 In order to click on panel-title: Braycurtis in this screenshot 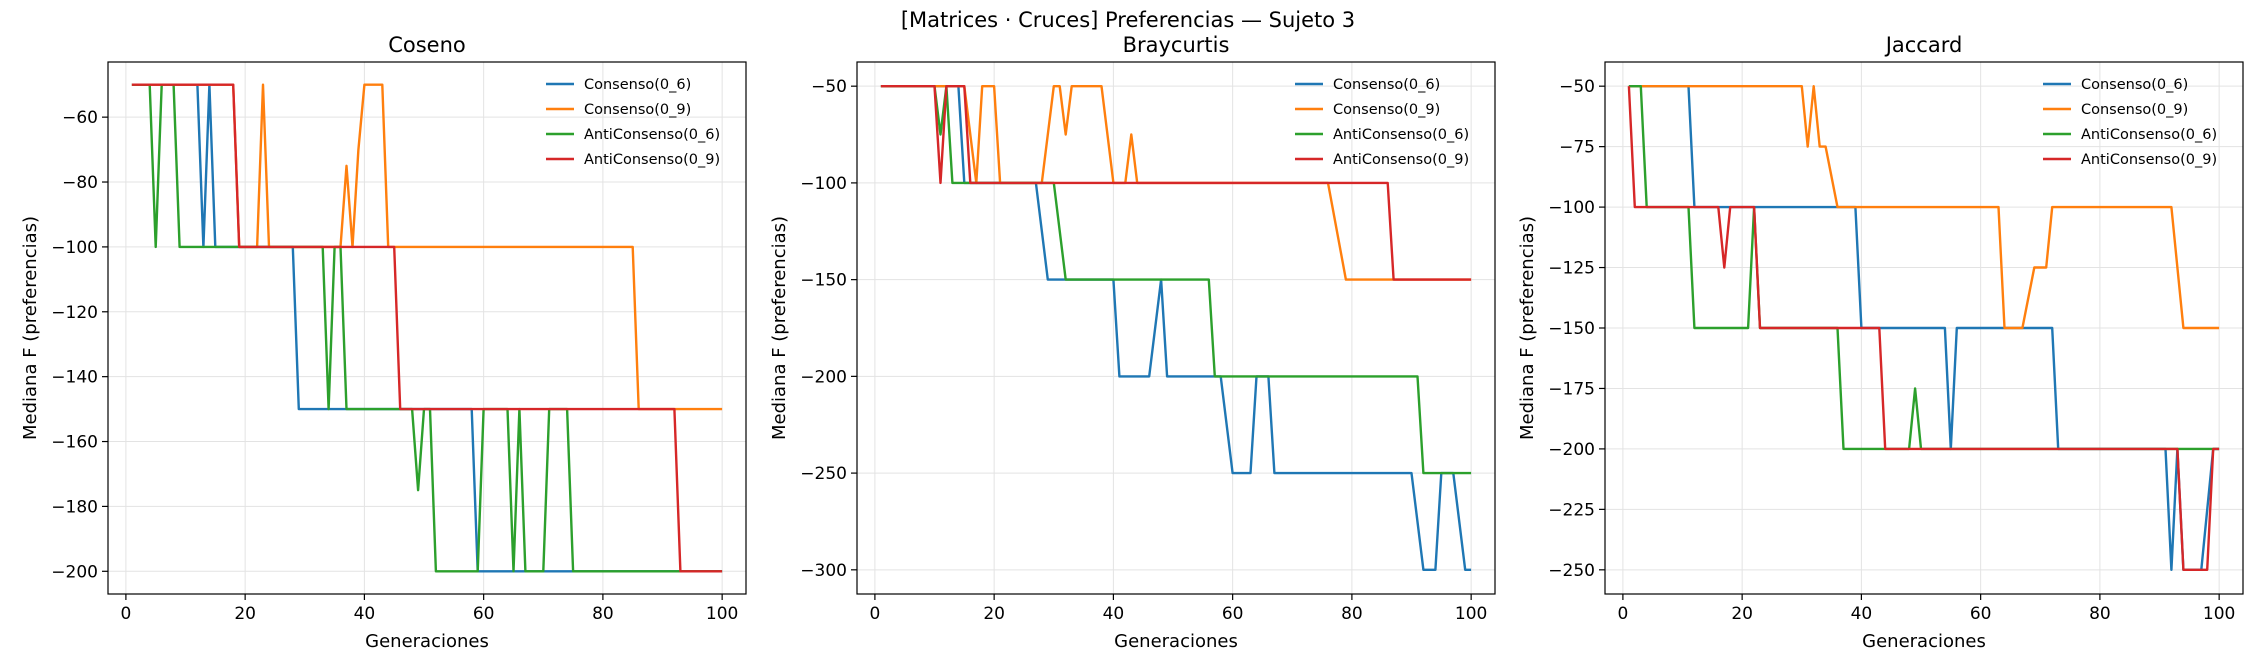, I will do `click(1176, 45)`.